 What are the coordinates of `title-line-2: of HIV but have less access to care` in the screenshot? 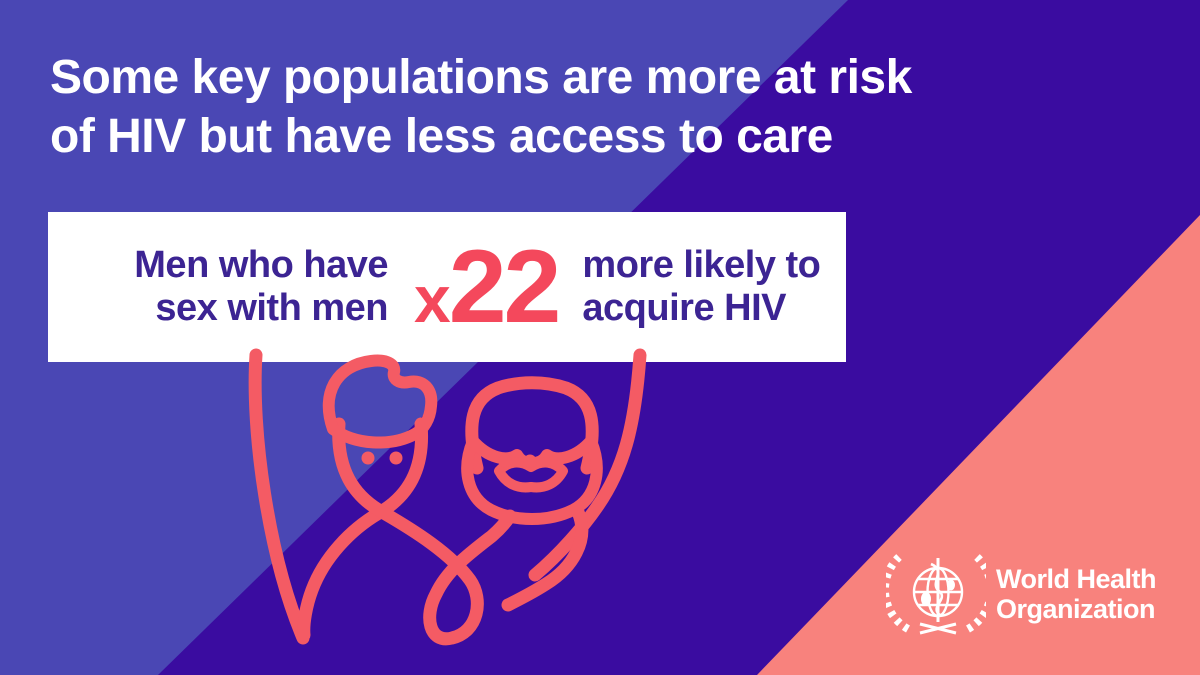 It's located at (441, 136).